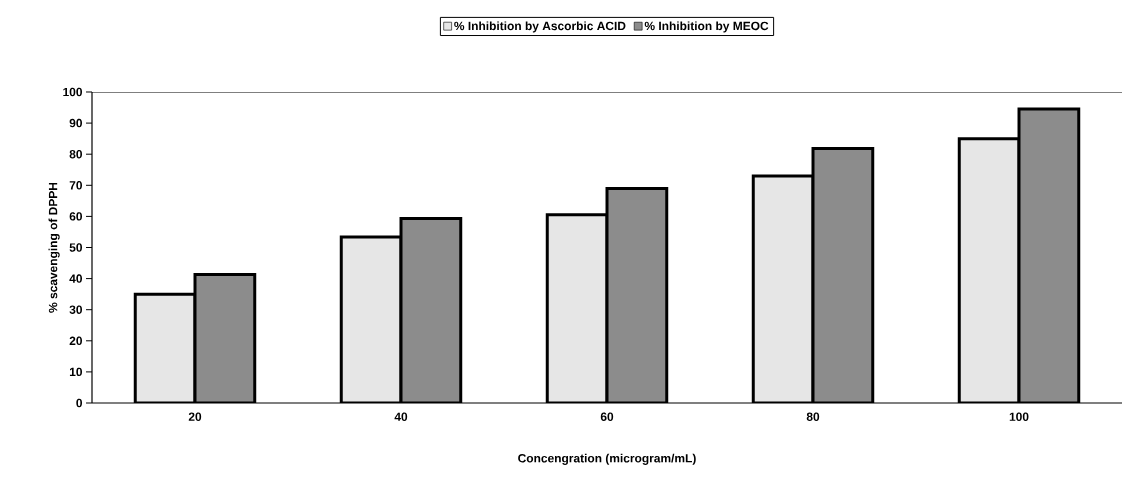  Describe the element at coordinates (76, 216) in the screenshot. I see `y-tick-label: 60` at that location.